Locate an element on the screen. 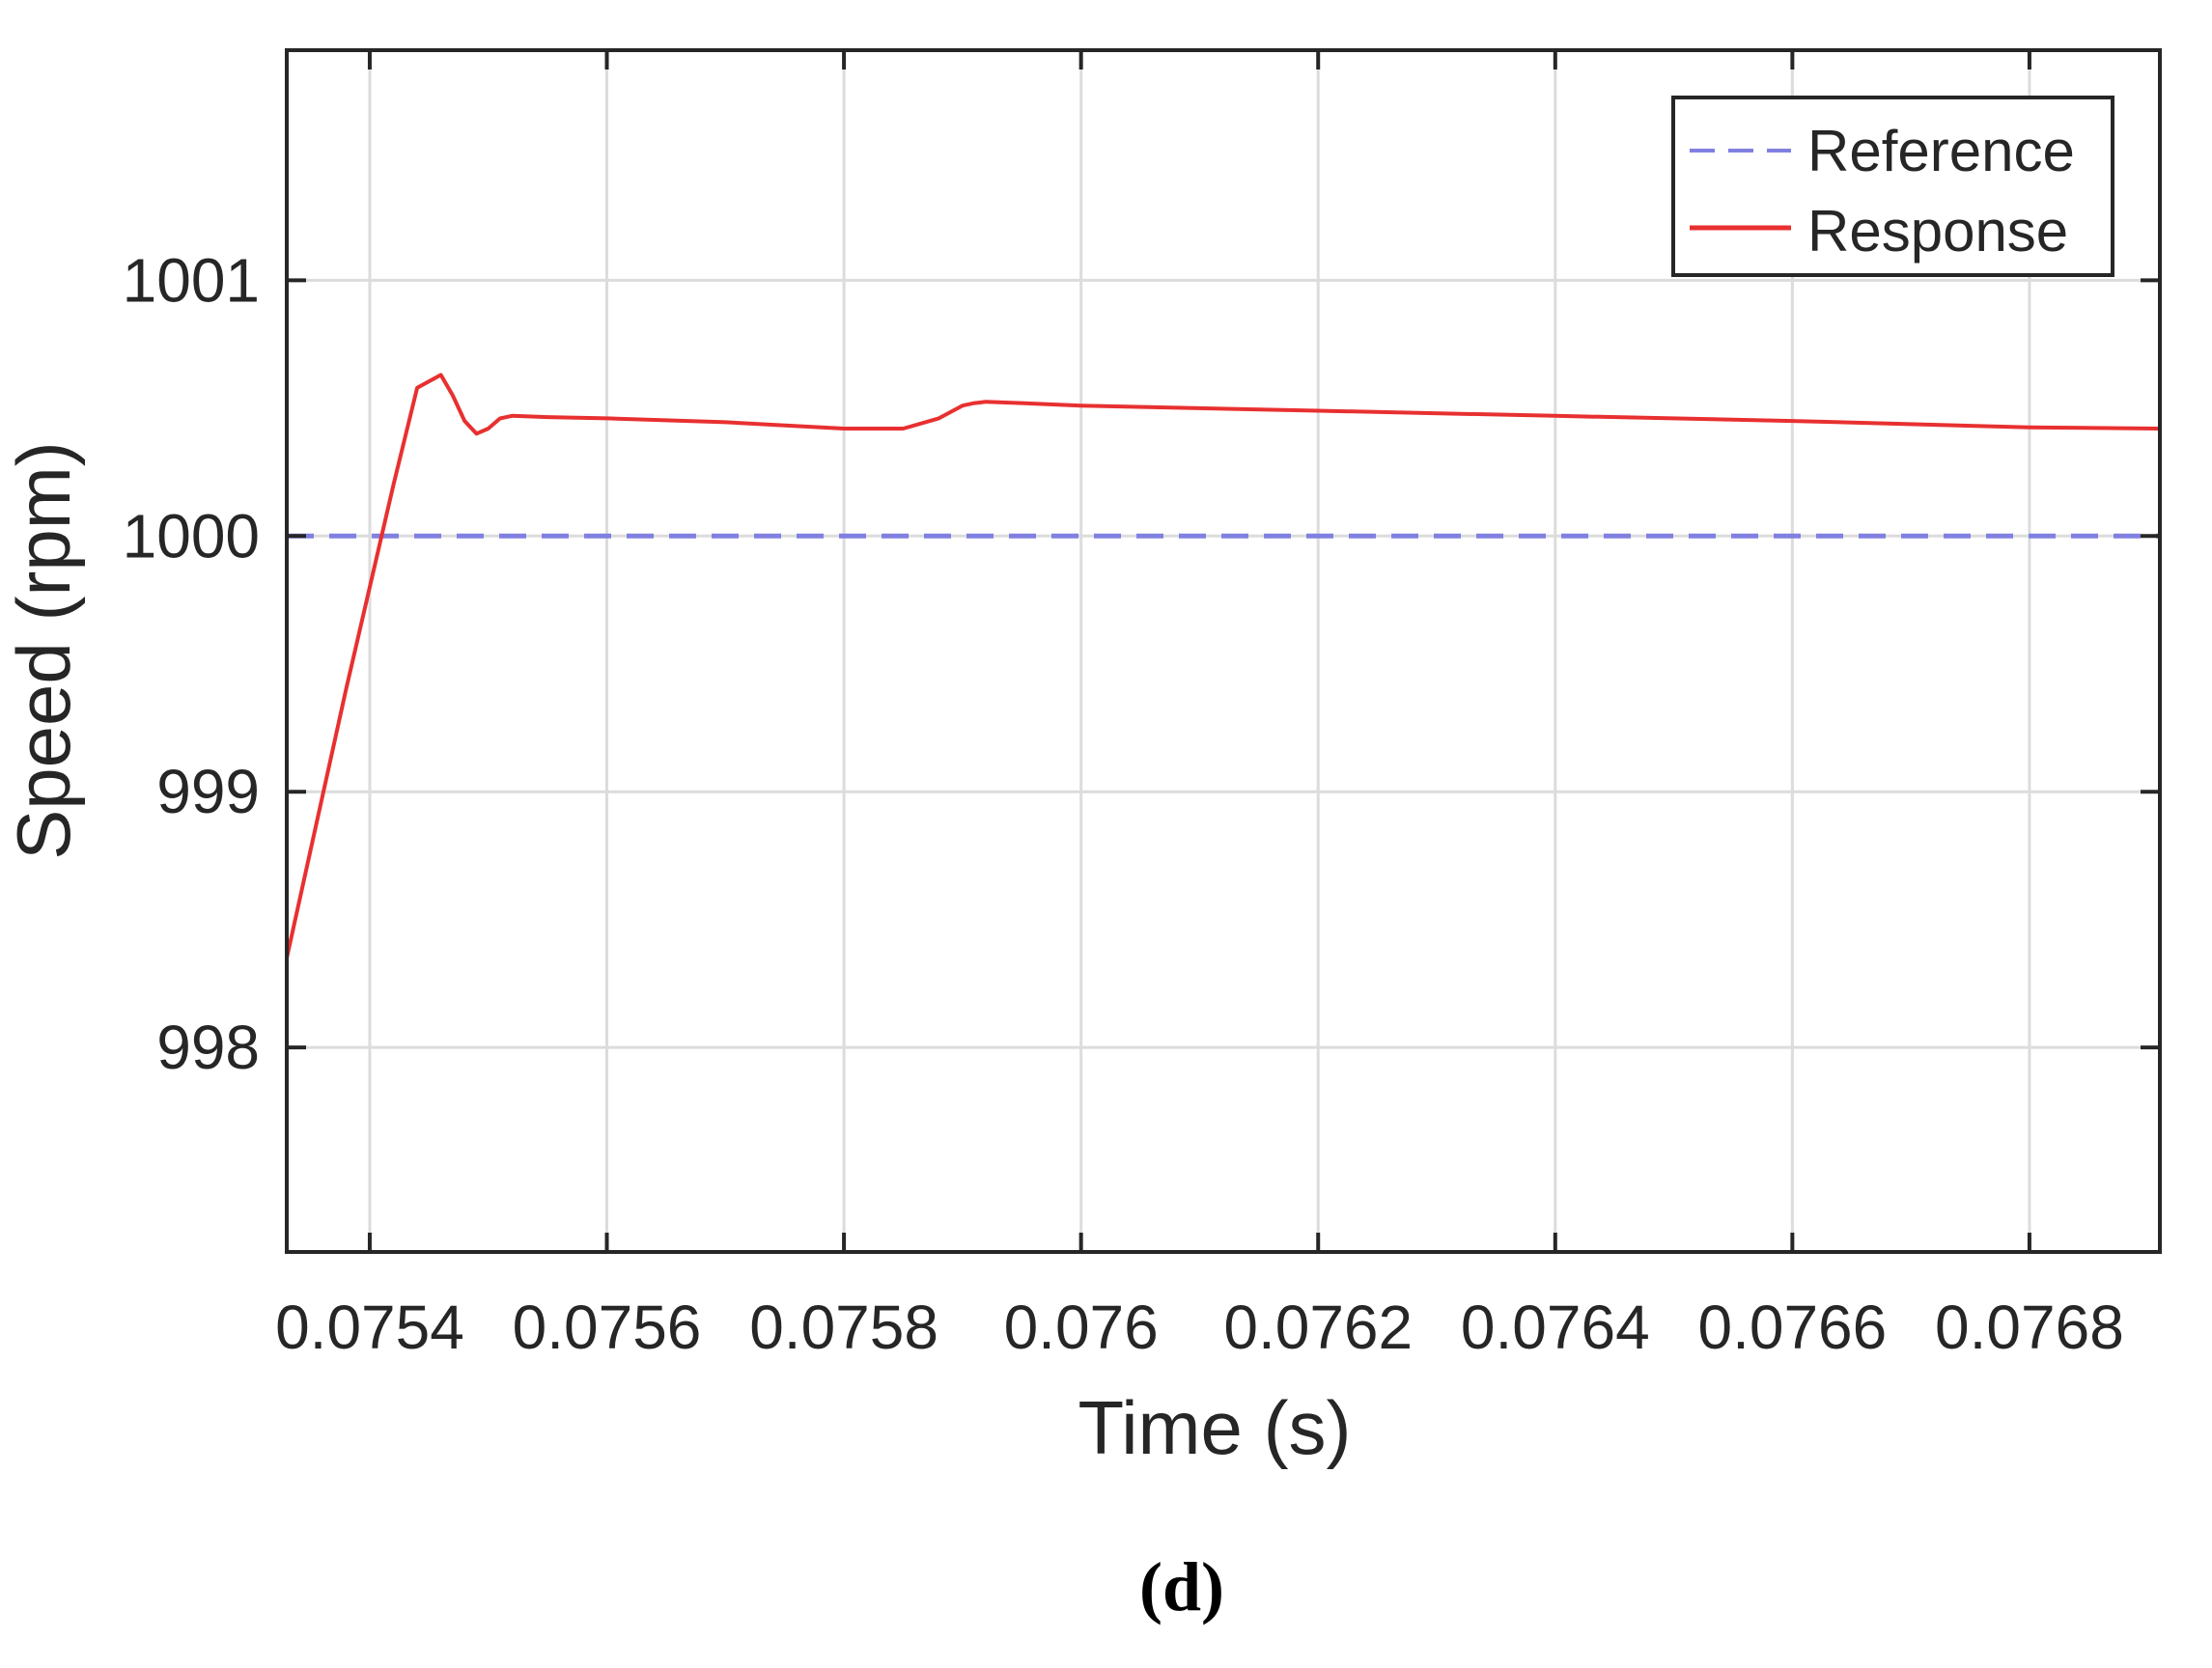  x-tick-label: 0.0762 is located at coordinates (1318, 1328).